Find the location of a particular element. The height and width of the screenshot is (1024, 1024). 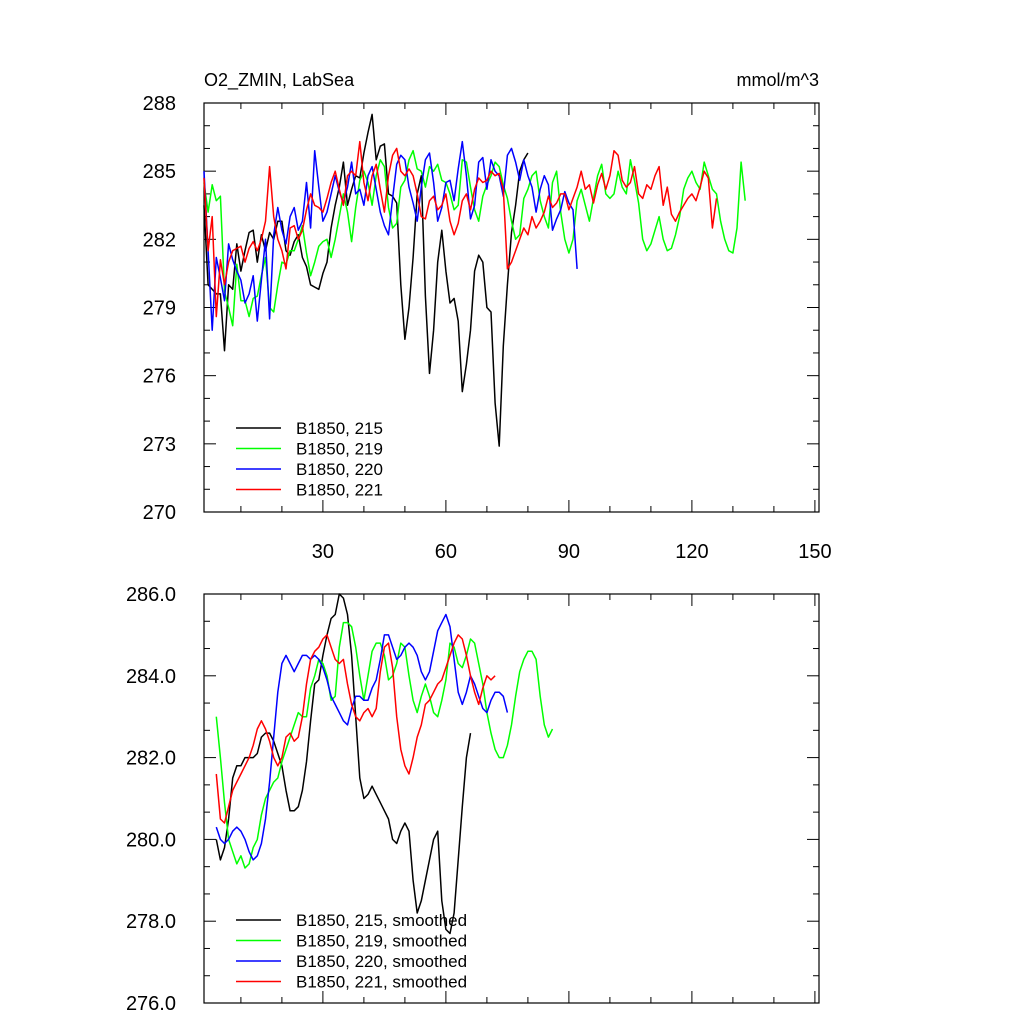

top-legend-label: B1850, 220 is located at coordinates (339, 469).